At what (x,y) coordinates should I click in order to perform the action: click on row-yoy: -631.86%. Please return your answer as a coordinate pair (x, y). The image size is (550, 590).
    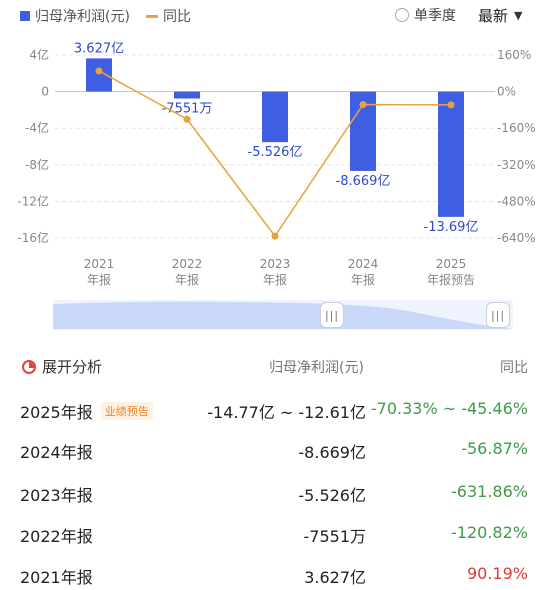
    Looking at the image, I should click on (489, 491).